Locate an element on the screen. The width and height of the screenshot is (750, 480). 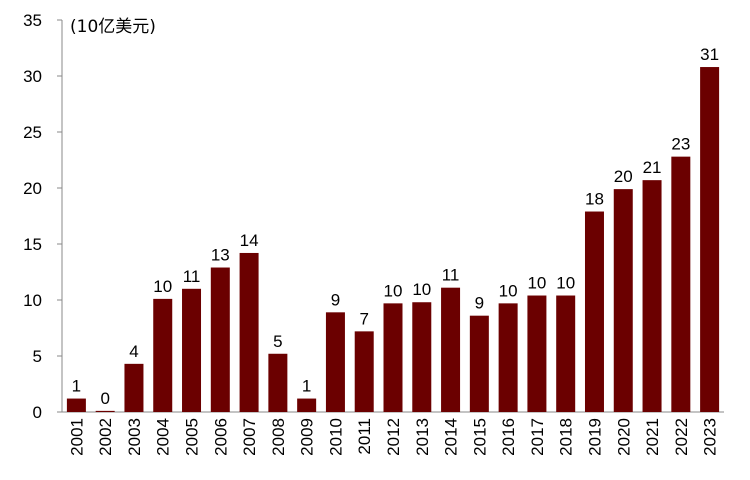
bar-value-label-2021: 21 is located at coordinates (652, 167).